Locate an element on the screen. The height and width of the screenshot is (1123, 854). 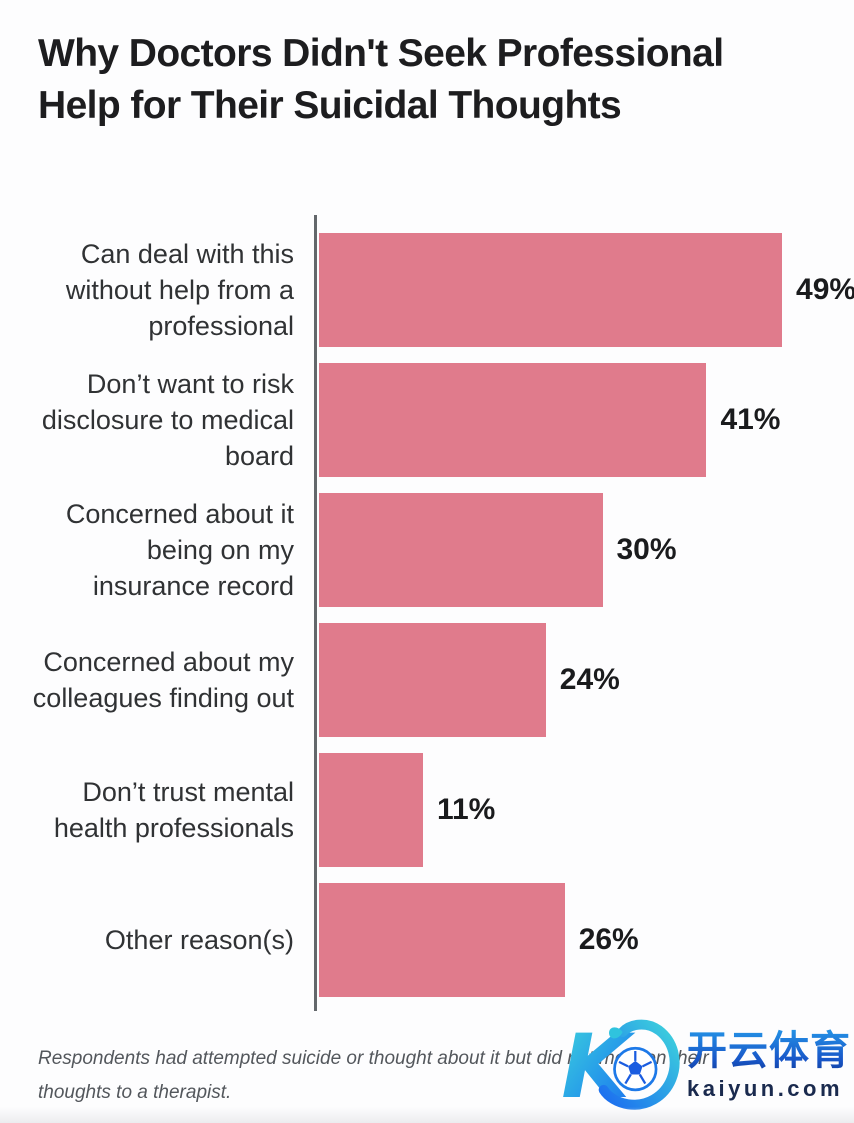
bar-cell: 26% is located at coordinates (580, 940).